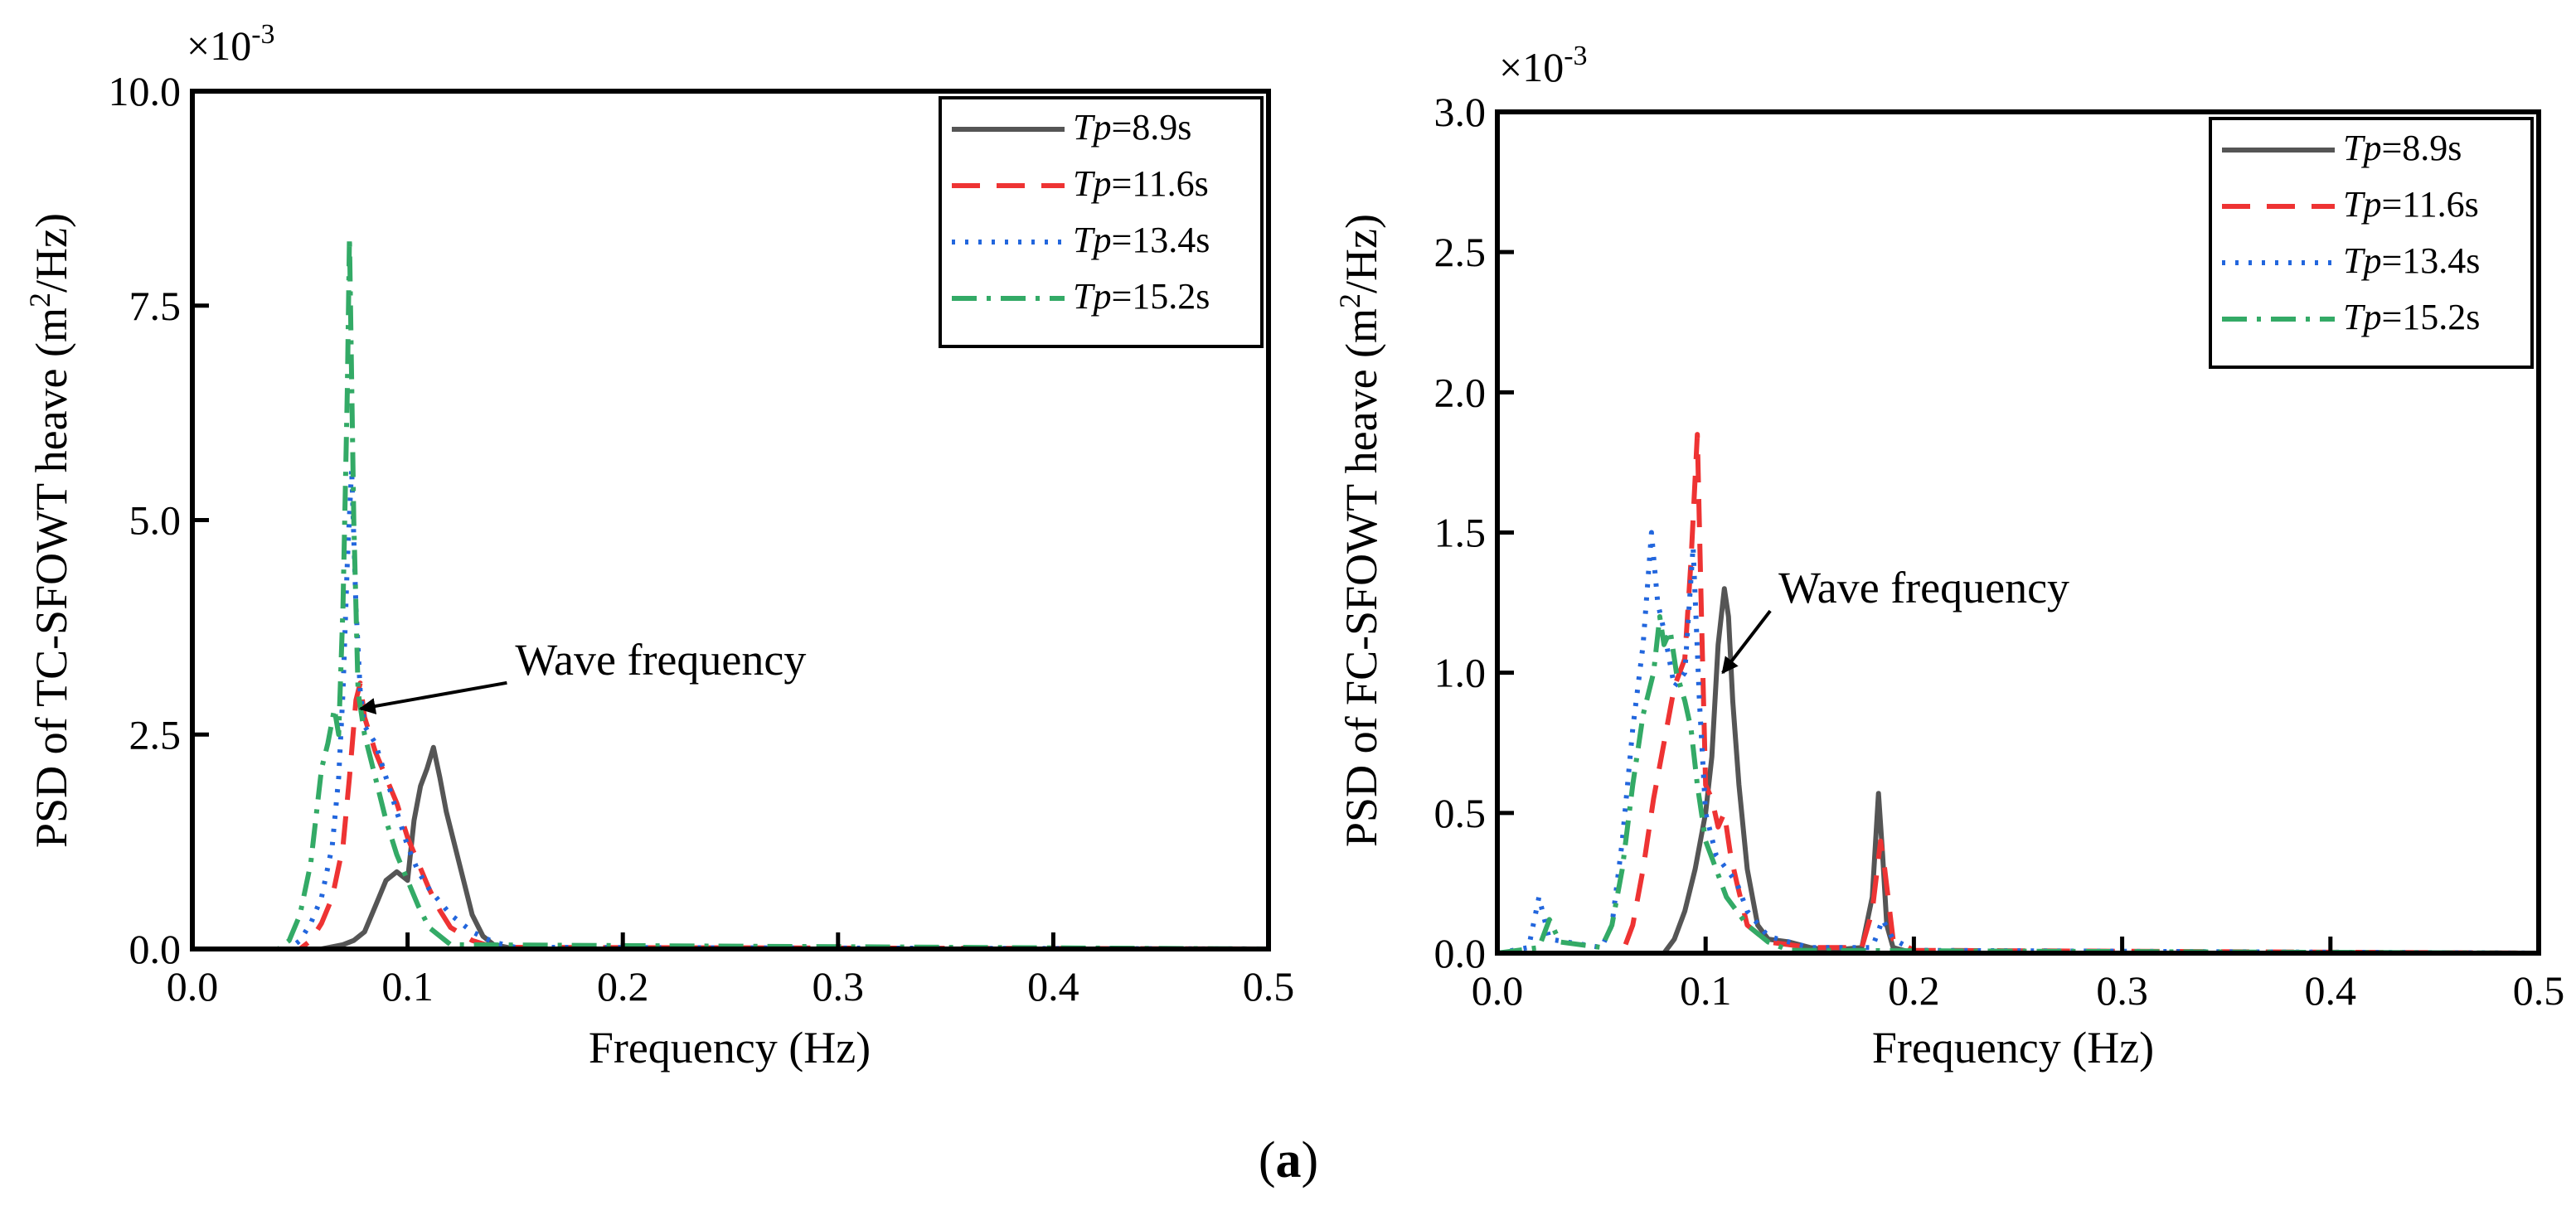 This screenshot has width=2576, height=1225. Describe the element at coordinates (1460, 112) in the screenshot. I see `y-tick-label: 3.0` at that location.